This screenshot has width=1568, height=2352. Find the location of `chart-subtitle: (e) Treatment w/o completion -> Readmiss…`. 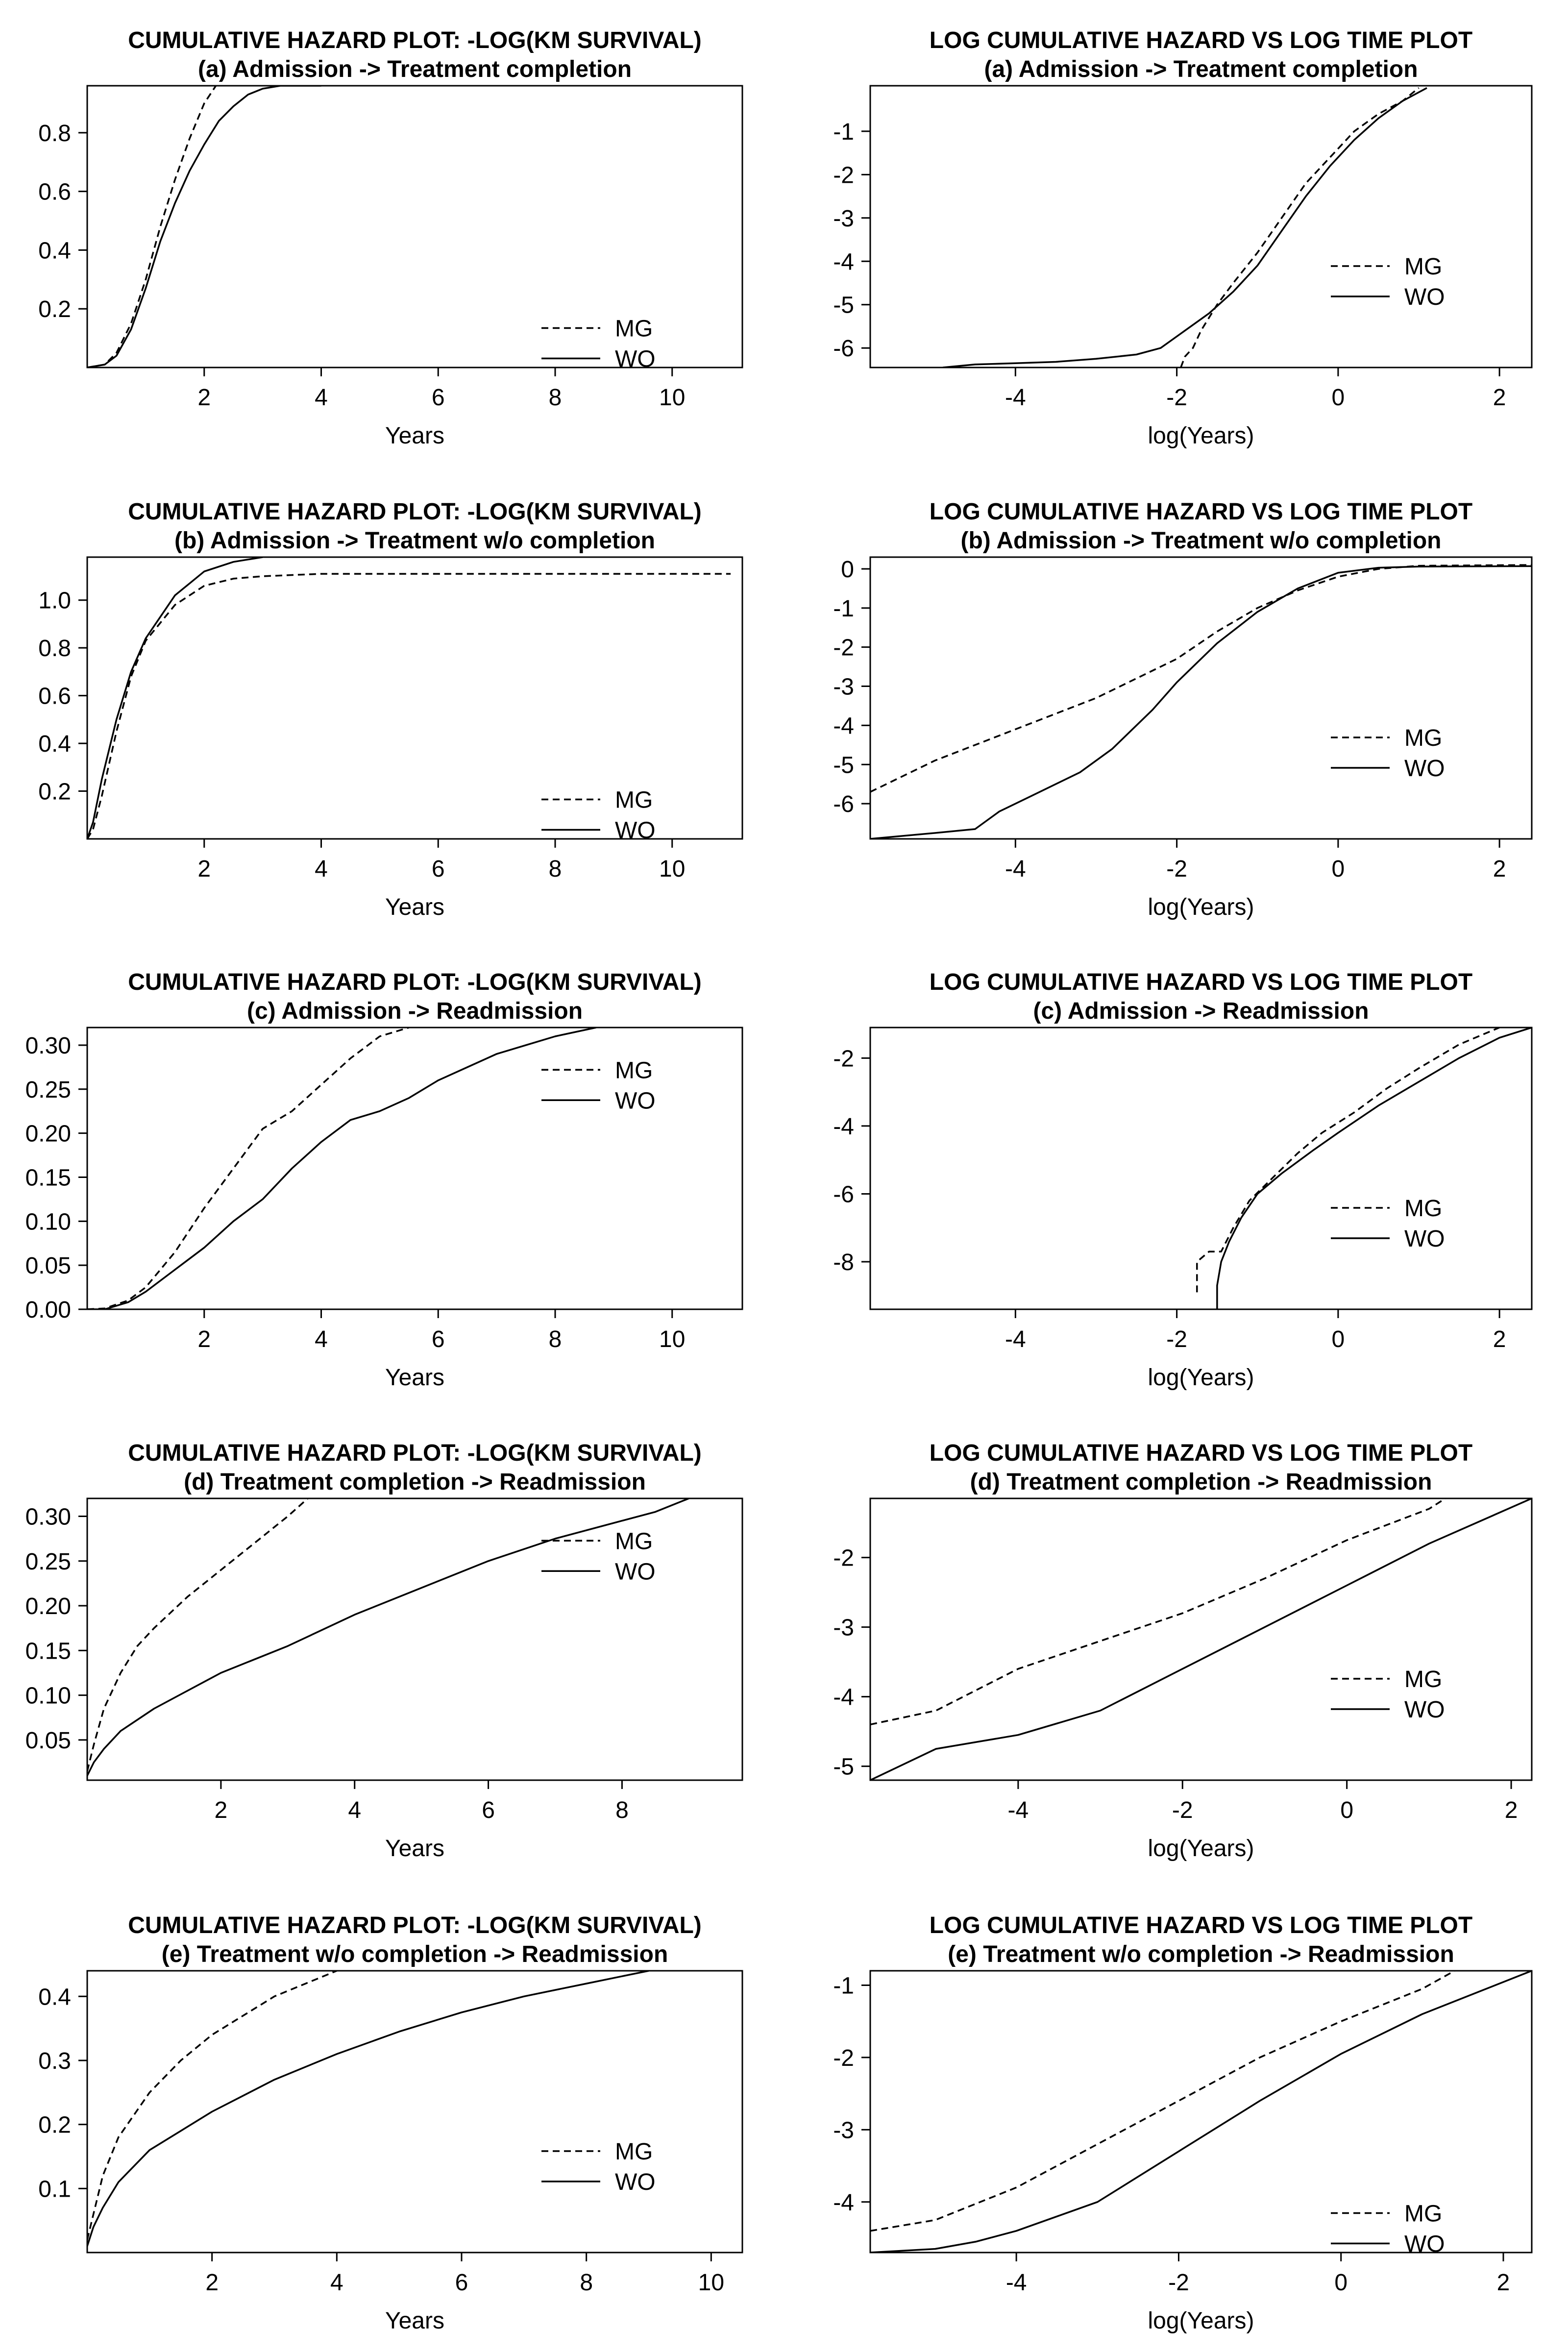

chart-subtitle: (e) Treatment w/o completion -> Readmiss… is located at coordinates (1201, 1954).